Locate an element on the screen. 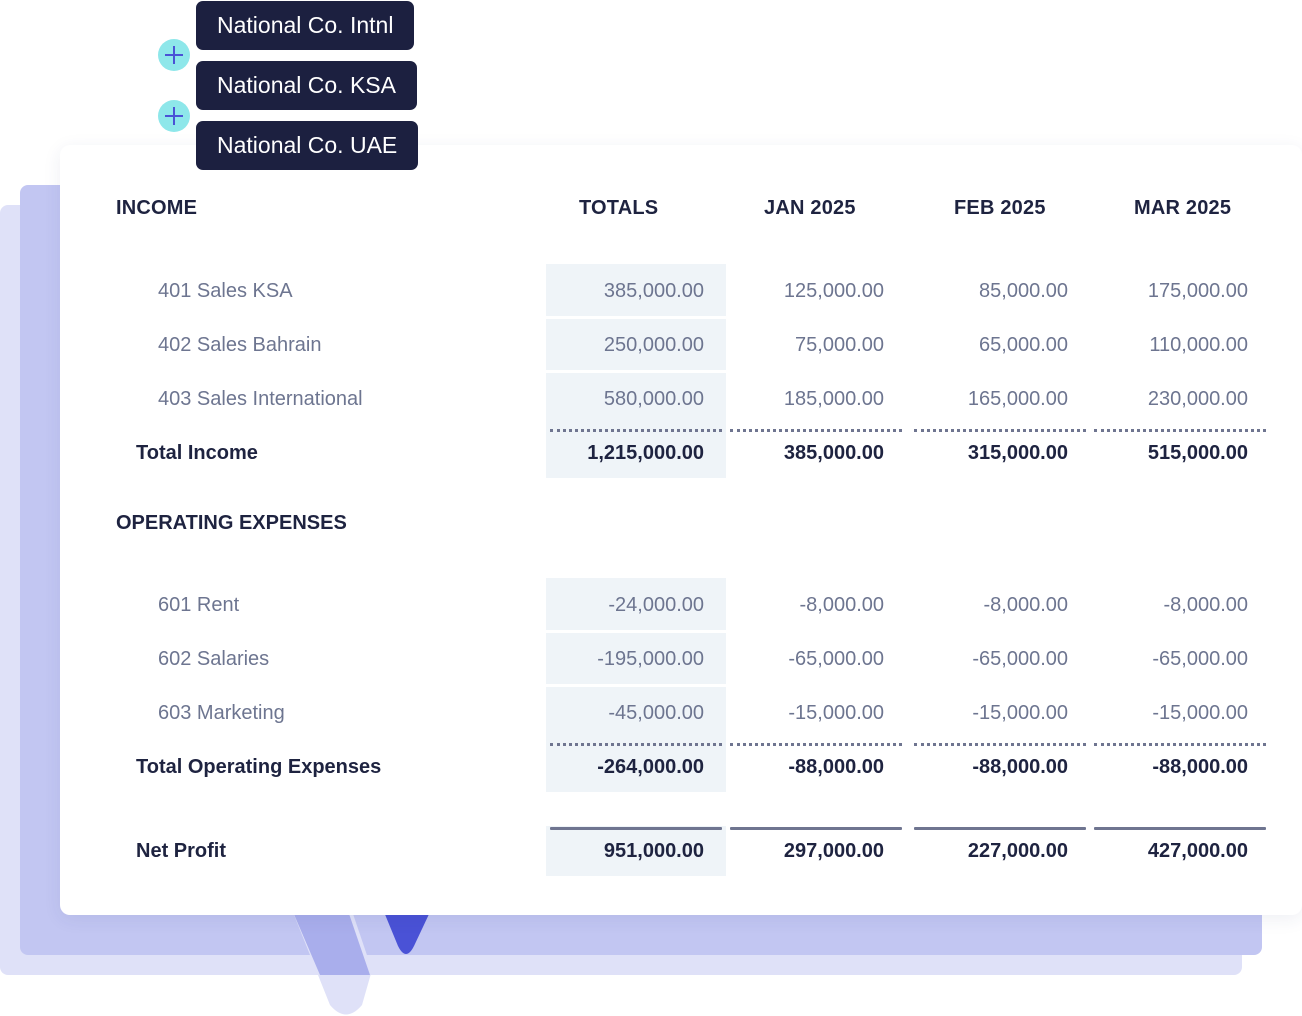 This screenshot has width=1302, height=1016. column-header-totals: TOTALS is located at coordinates (619, 208).